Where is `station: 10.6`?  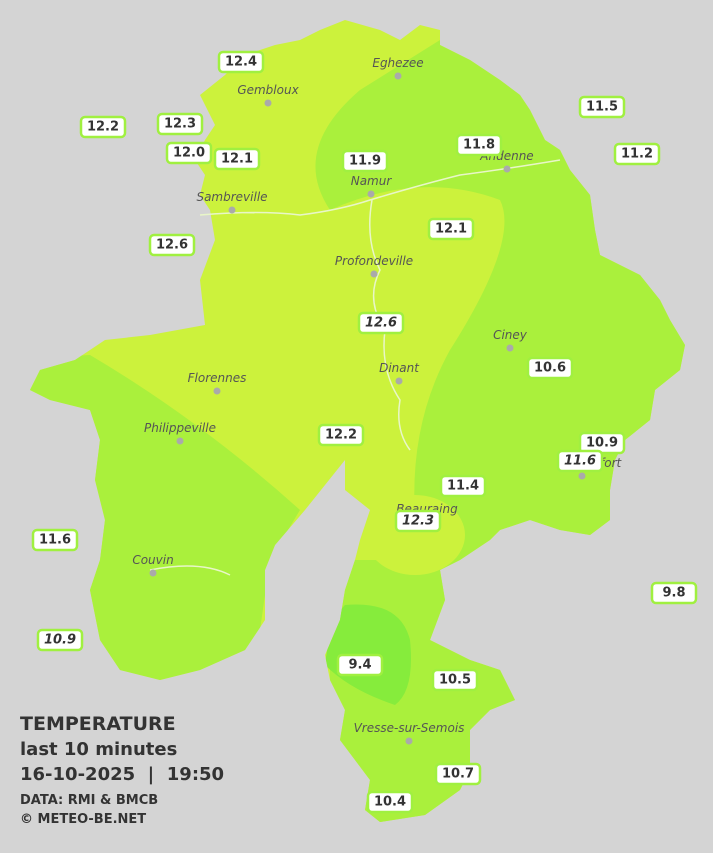 station: 10.6 is located at coordinates (550, 368).